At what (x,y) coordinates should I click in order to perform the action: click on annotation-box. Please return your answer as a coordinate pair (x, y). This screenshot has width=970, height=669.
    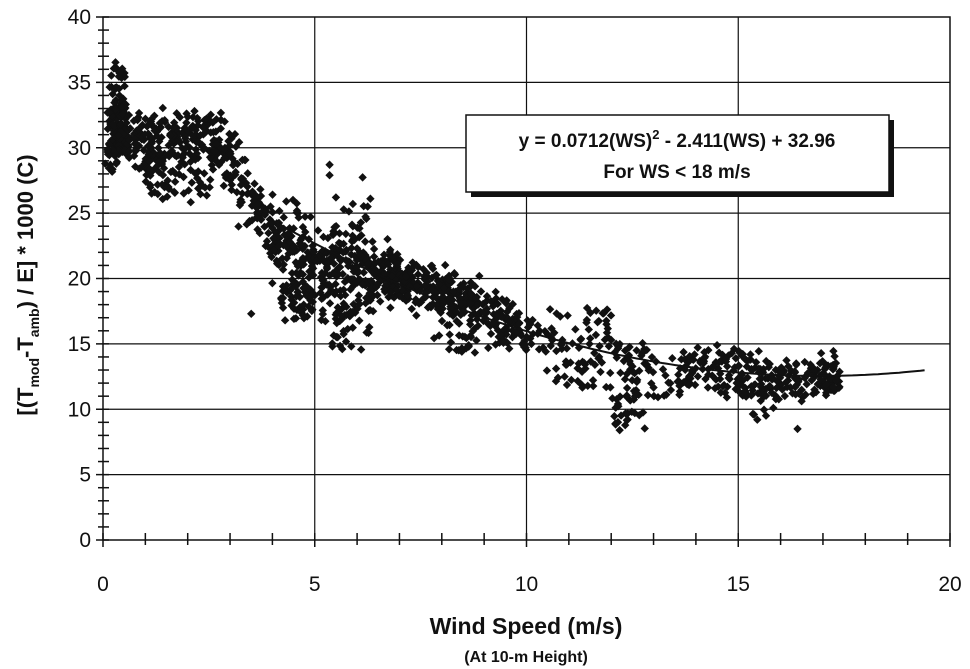
    Looking at the image, I should click on (677, 153).